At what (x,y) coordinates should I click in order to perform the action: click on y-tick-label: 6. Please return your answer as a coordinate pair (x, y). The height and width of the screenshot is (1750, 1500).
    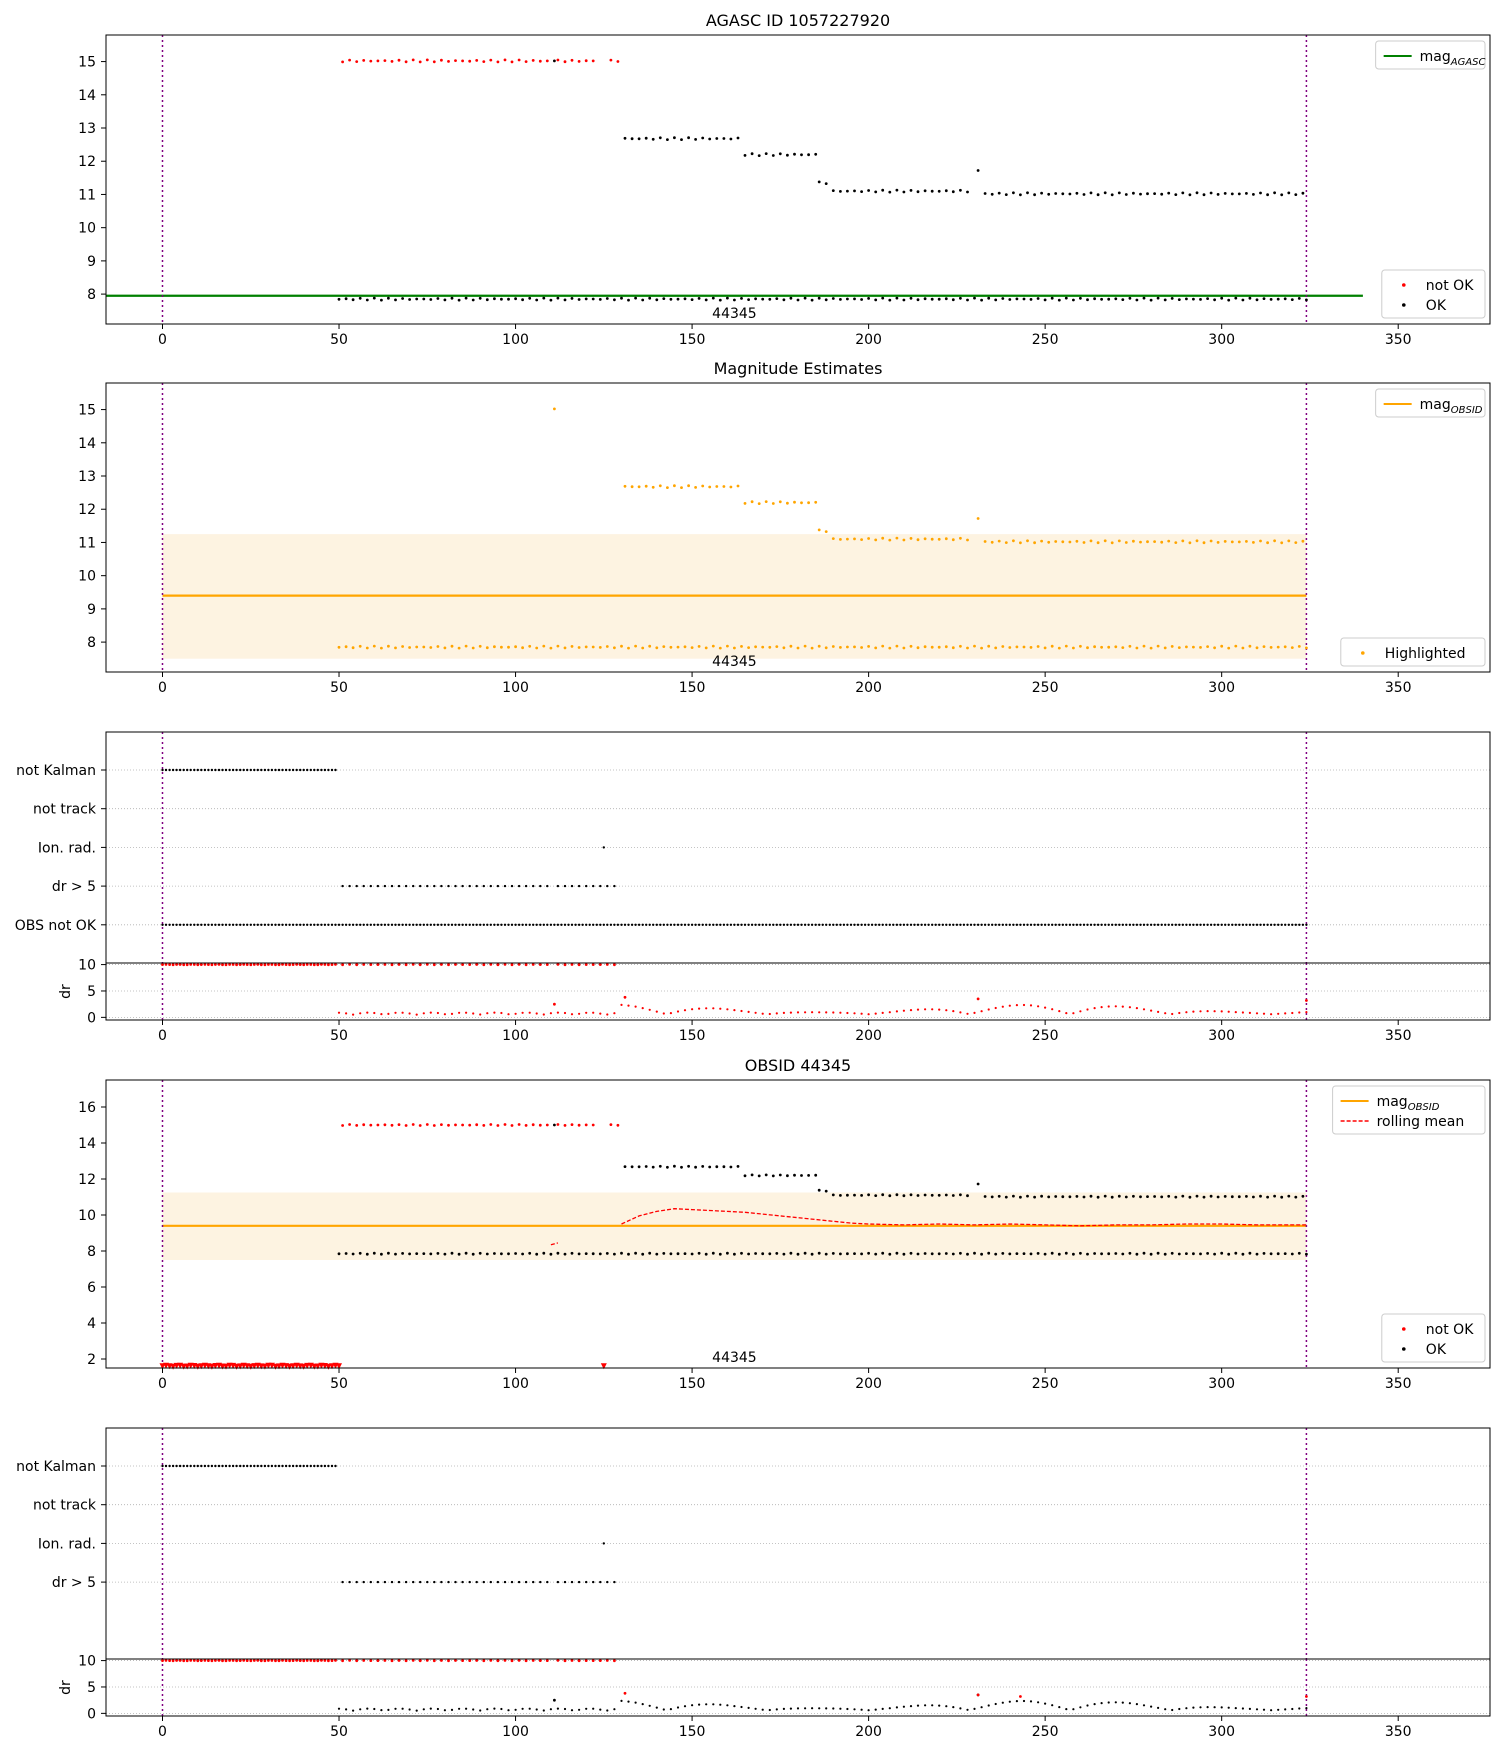
    Looking at the image, I should click on (91, 1288).